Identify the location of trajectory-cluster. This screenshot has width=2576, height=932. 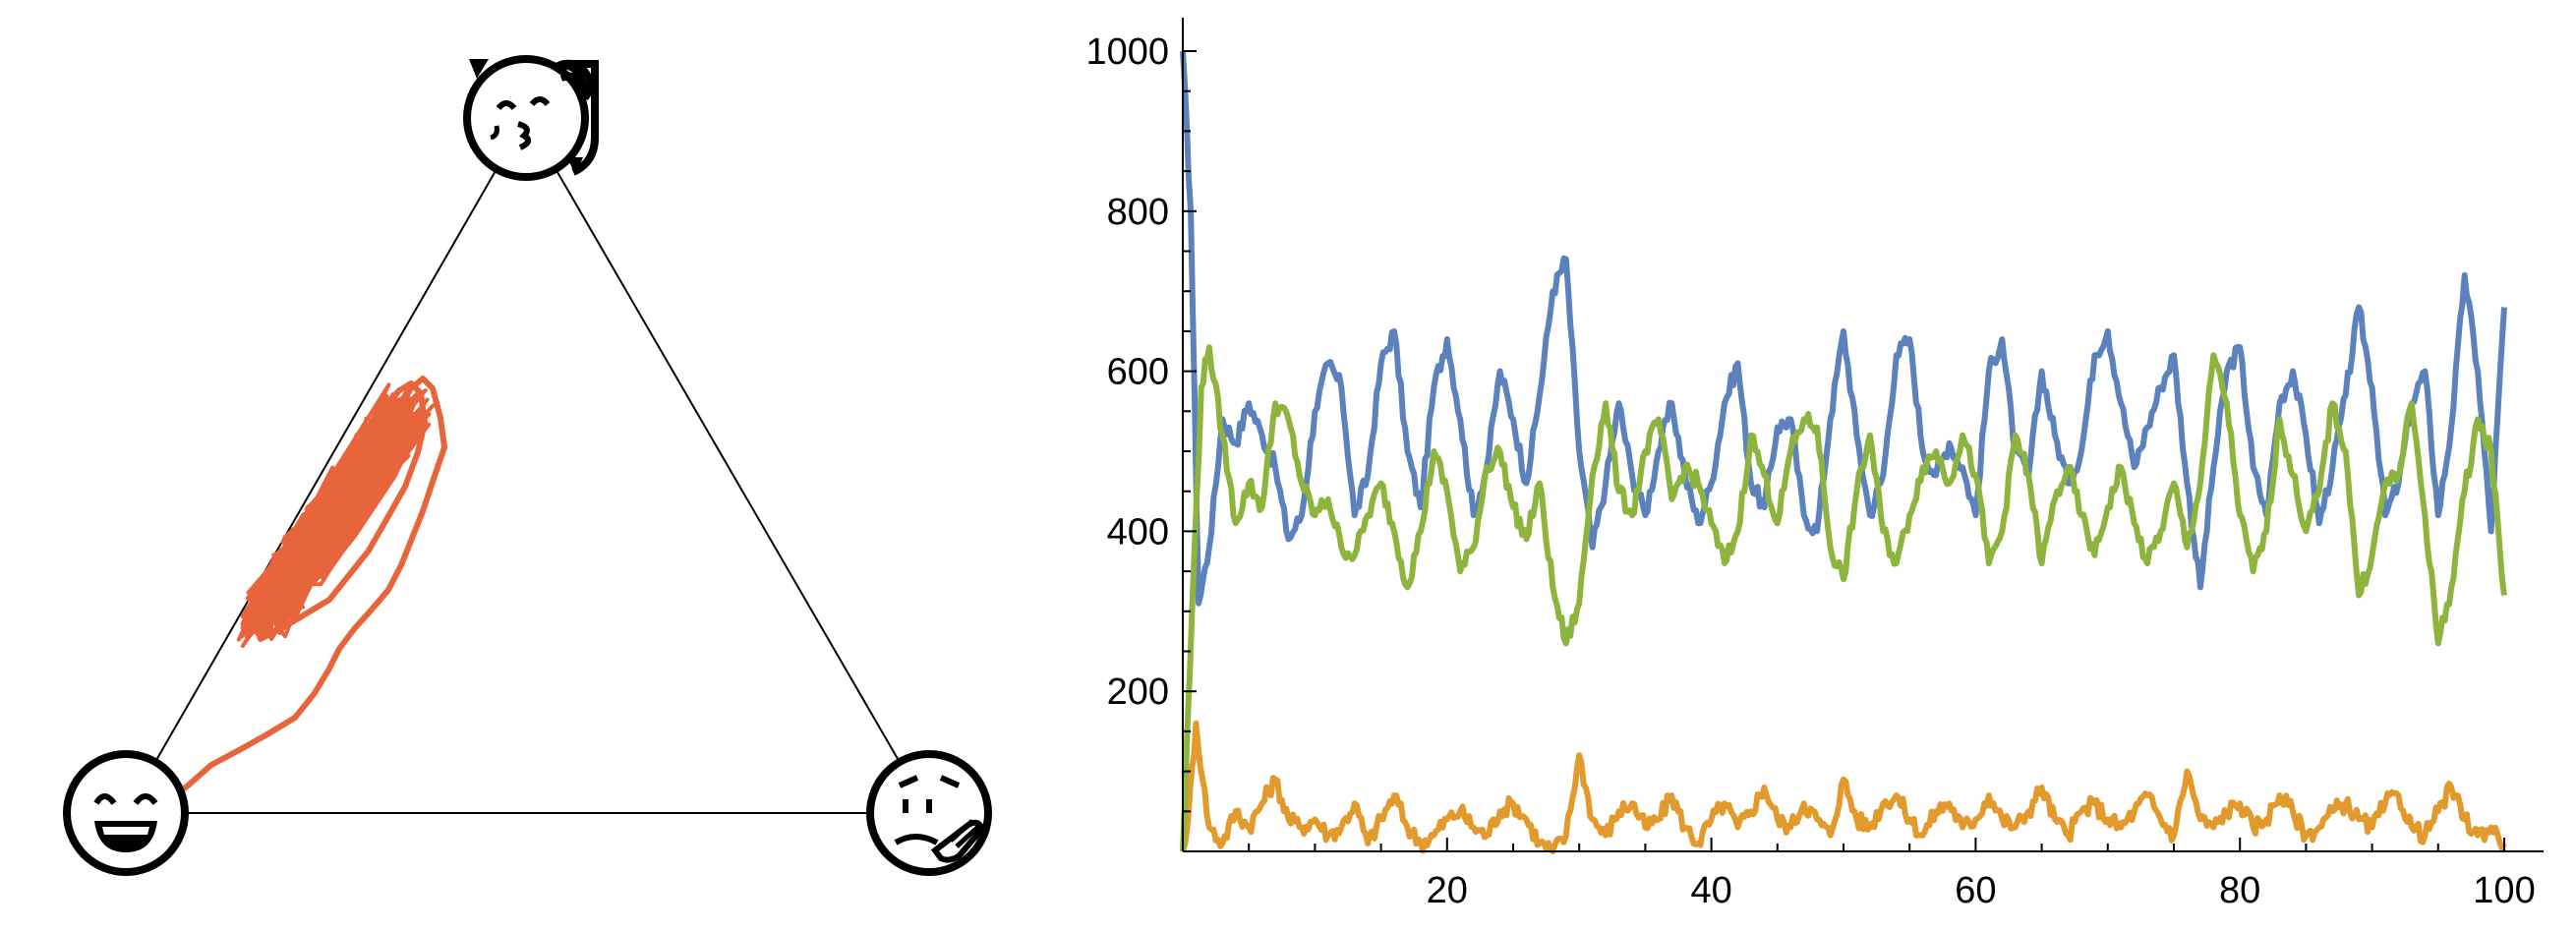
(336, 515).